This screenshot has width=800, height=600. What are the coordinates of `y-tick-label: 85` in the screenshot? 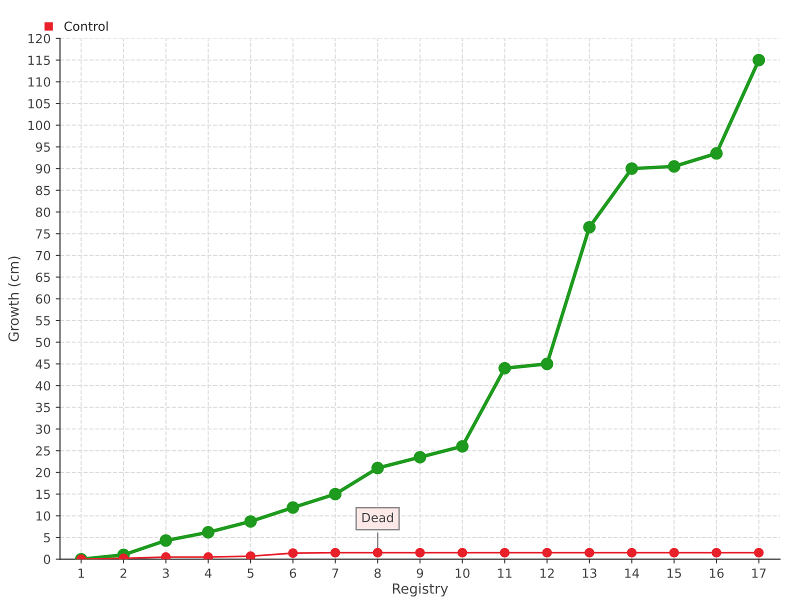 It's located at (43, 191).